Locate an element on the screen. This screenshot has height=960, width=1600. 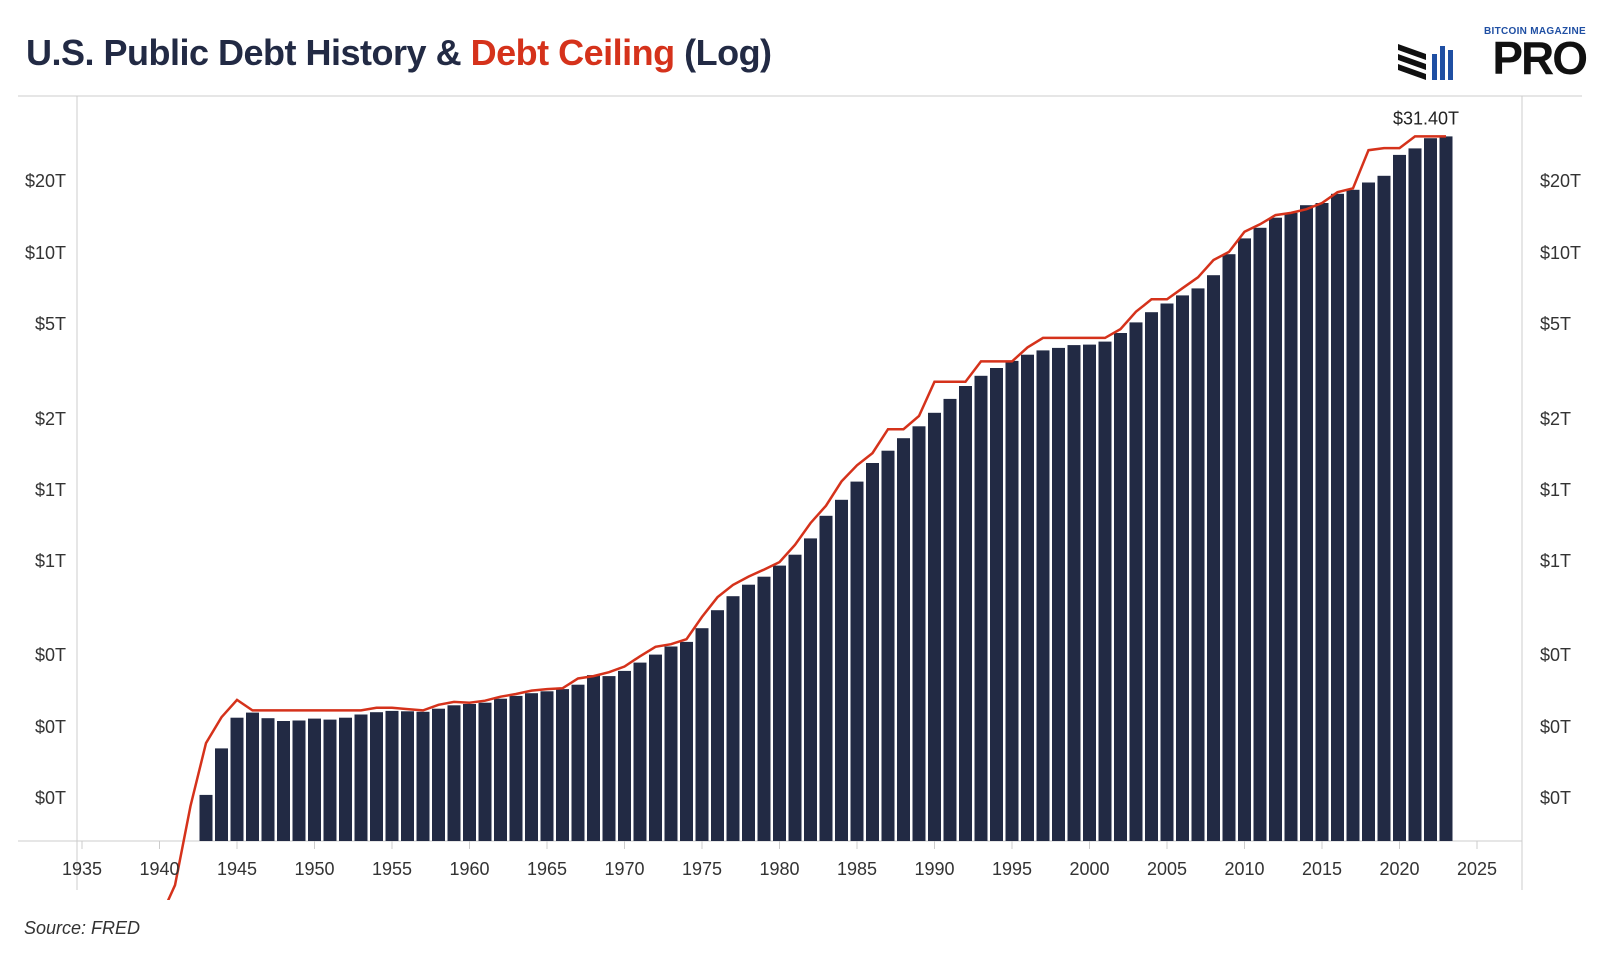
y-tick-label-right: $5T is located at coordinates (1555, 324).